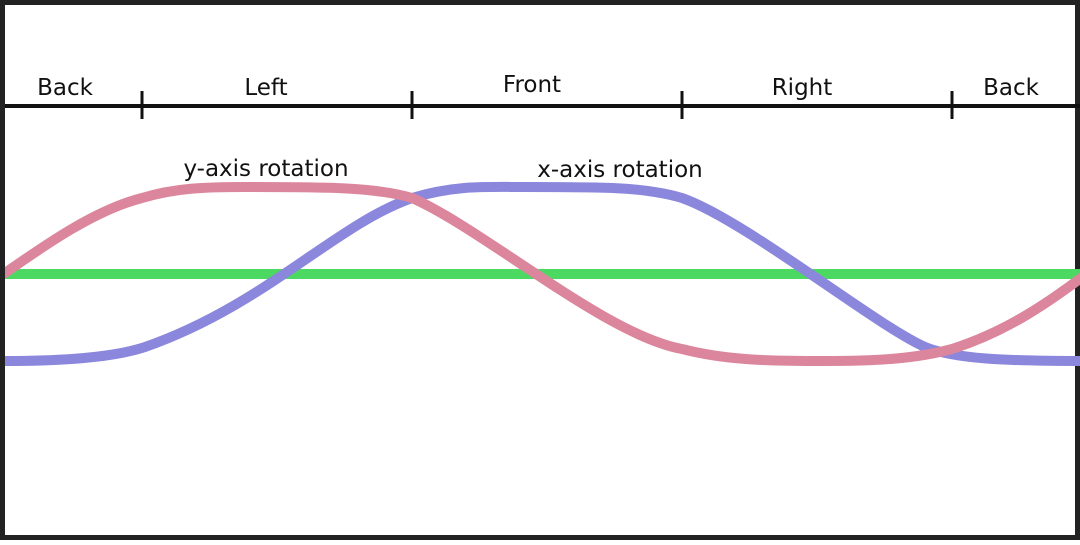 The image size is (1080, 545). What do you see at coordinates (802, 88) in the screenshot?
I see `region-label-right: Right` at bounding box center [802, 88].